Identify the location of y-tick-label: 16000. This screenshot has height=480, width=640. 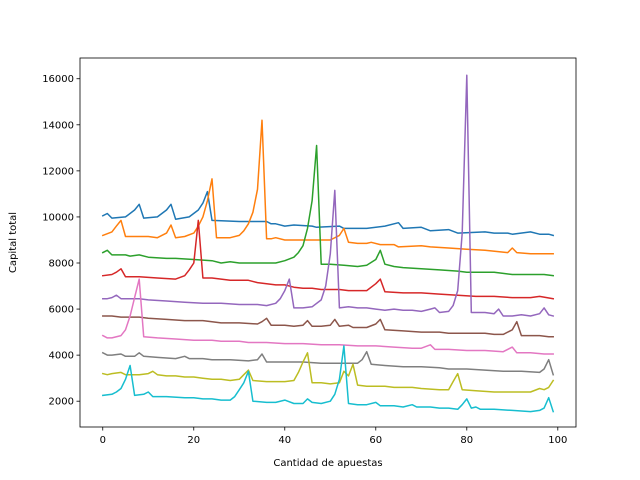
(58, 79).